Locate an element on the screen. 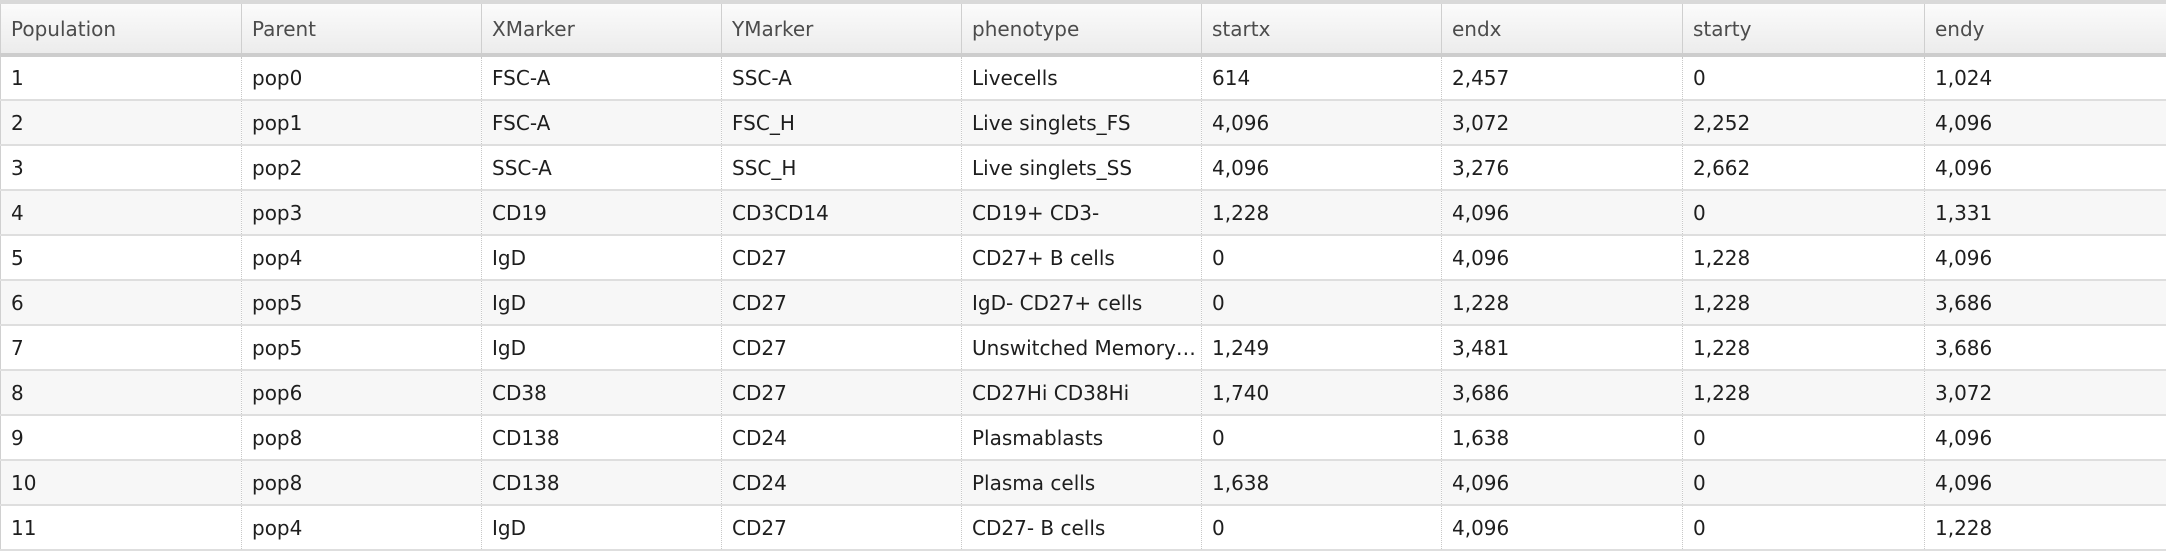  cell-phenotype: IgD- CD27+ cells is located at coordinates (1081, 303).